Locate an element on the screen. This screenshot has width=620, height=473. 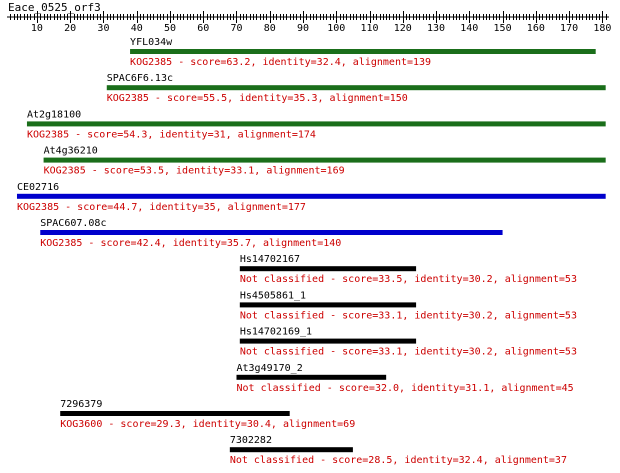
hit-name: SPAC6F6.13c is located at coordinates (140, 78).